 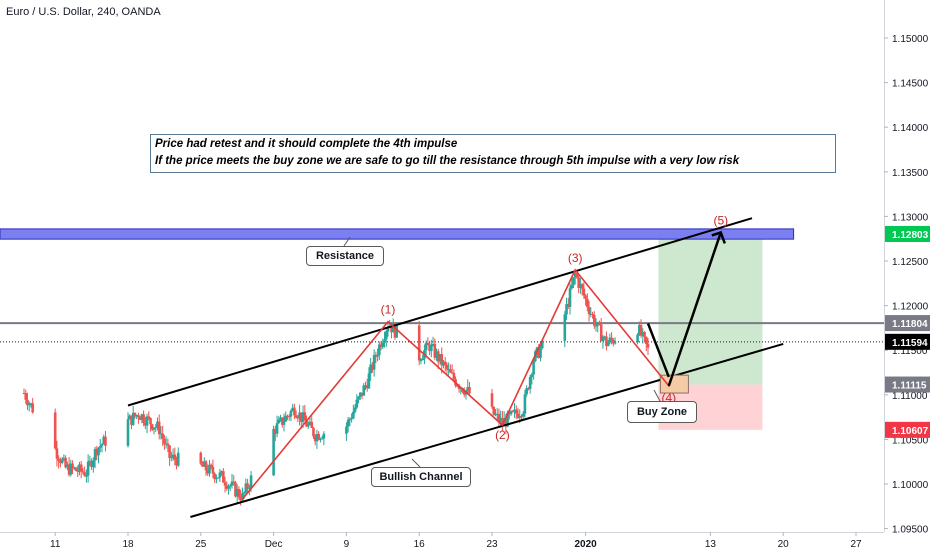 What do you see at coordinates (128, 544) in the screenshot?
I see `x-tick-label: 18` at bounding box center [128, 544].